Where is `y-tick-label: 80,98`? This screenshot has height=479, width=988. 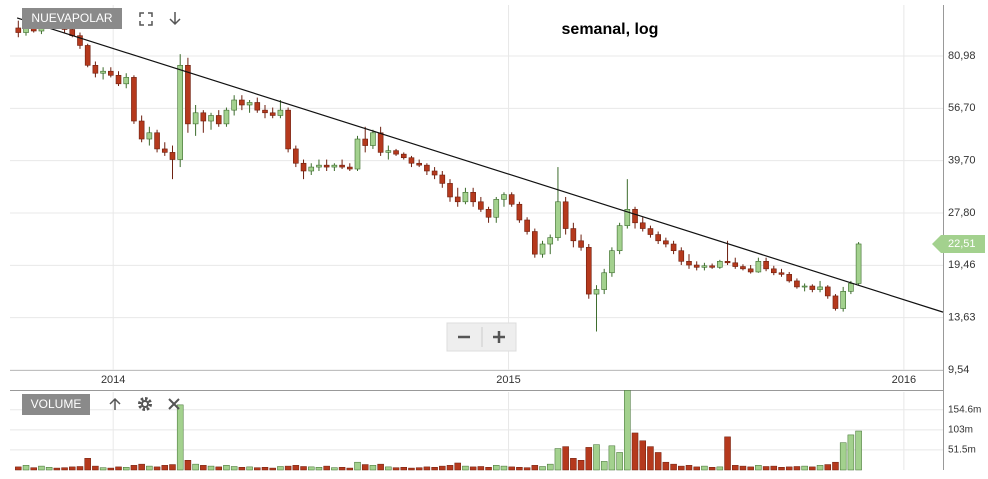 y-tick-label: 80,98 is located at coordinates (962, 56).